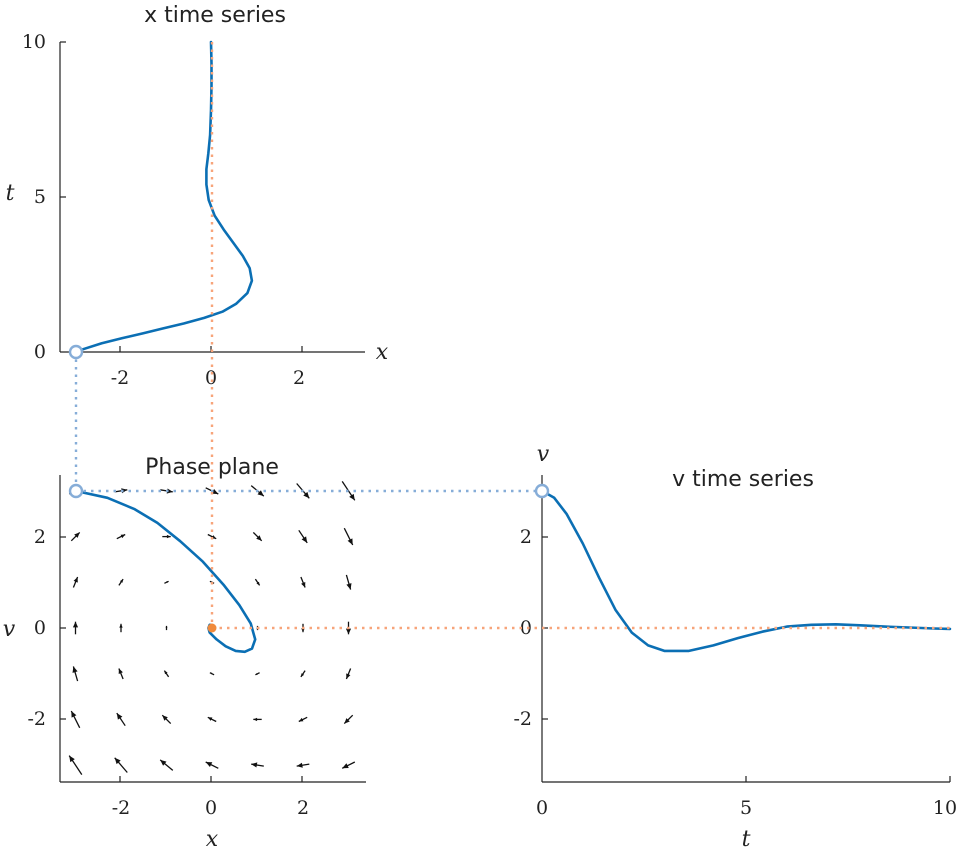  What do you see at coordinates (299, 378) in the screenshot?
I see `x-ts-xtick-label-2: 2` at bounding box center [299, 378].